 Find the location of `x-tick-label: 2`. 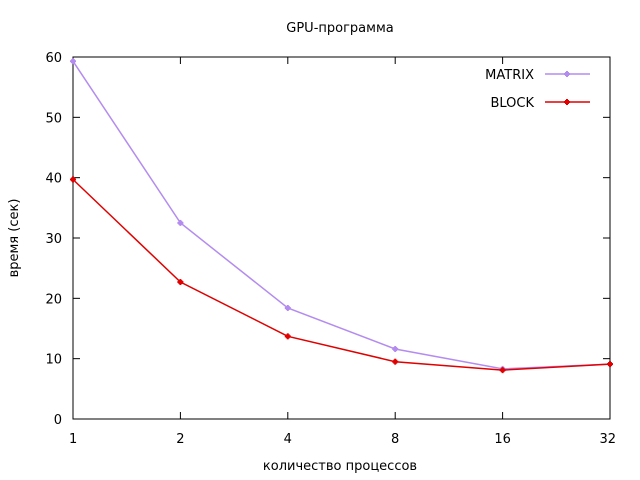

x-tick-label: 2 is located at coordinates (180, 439).